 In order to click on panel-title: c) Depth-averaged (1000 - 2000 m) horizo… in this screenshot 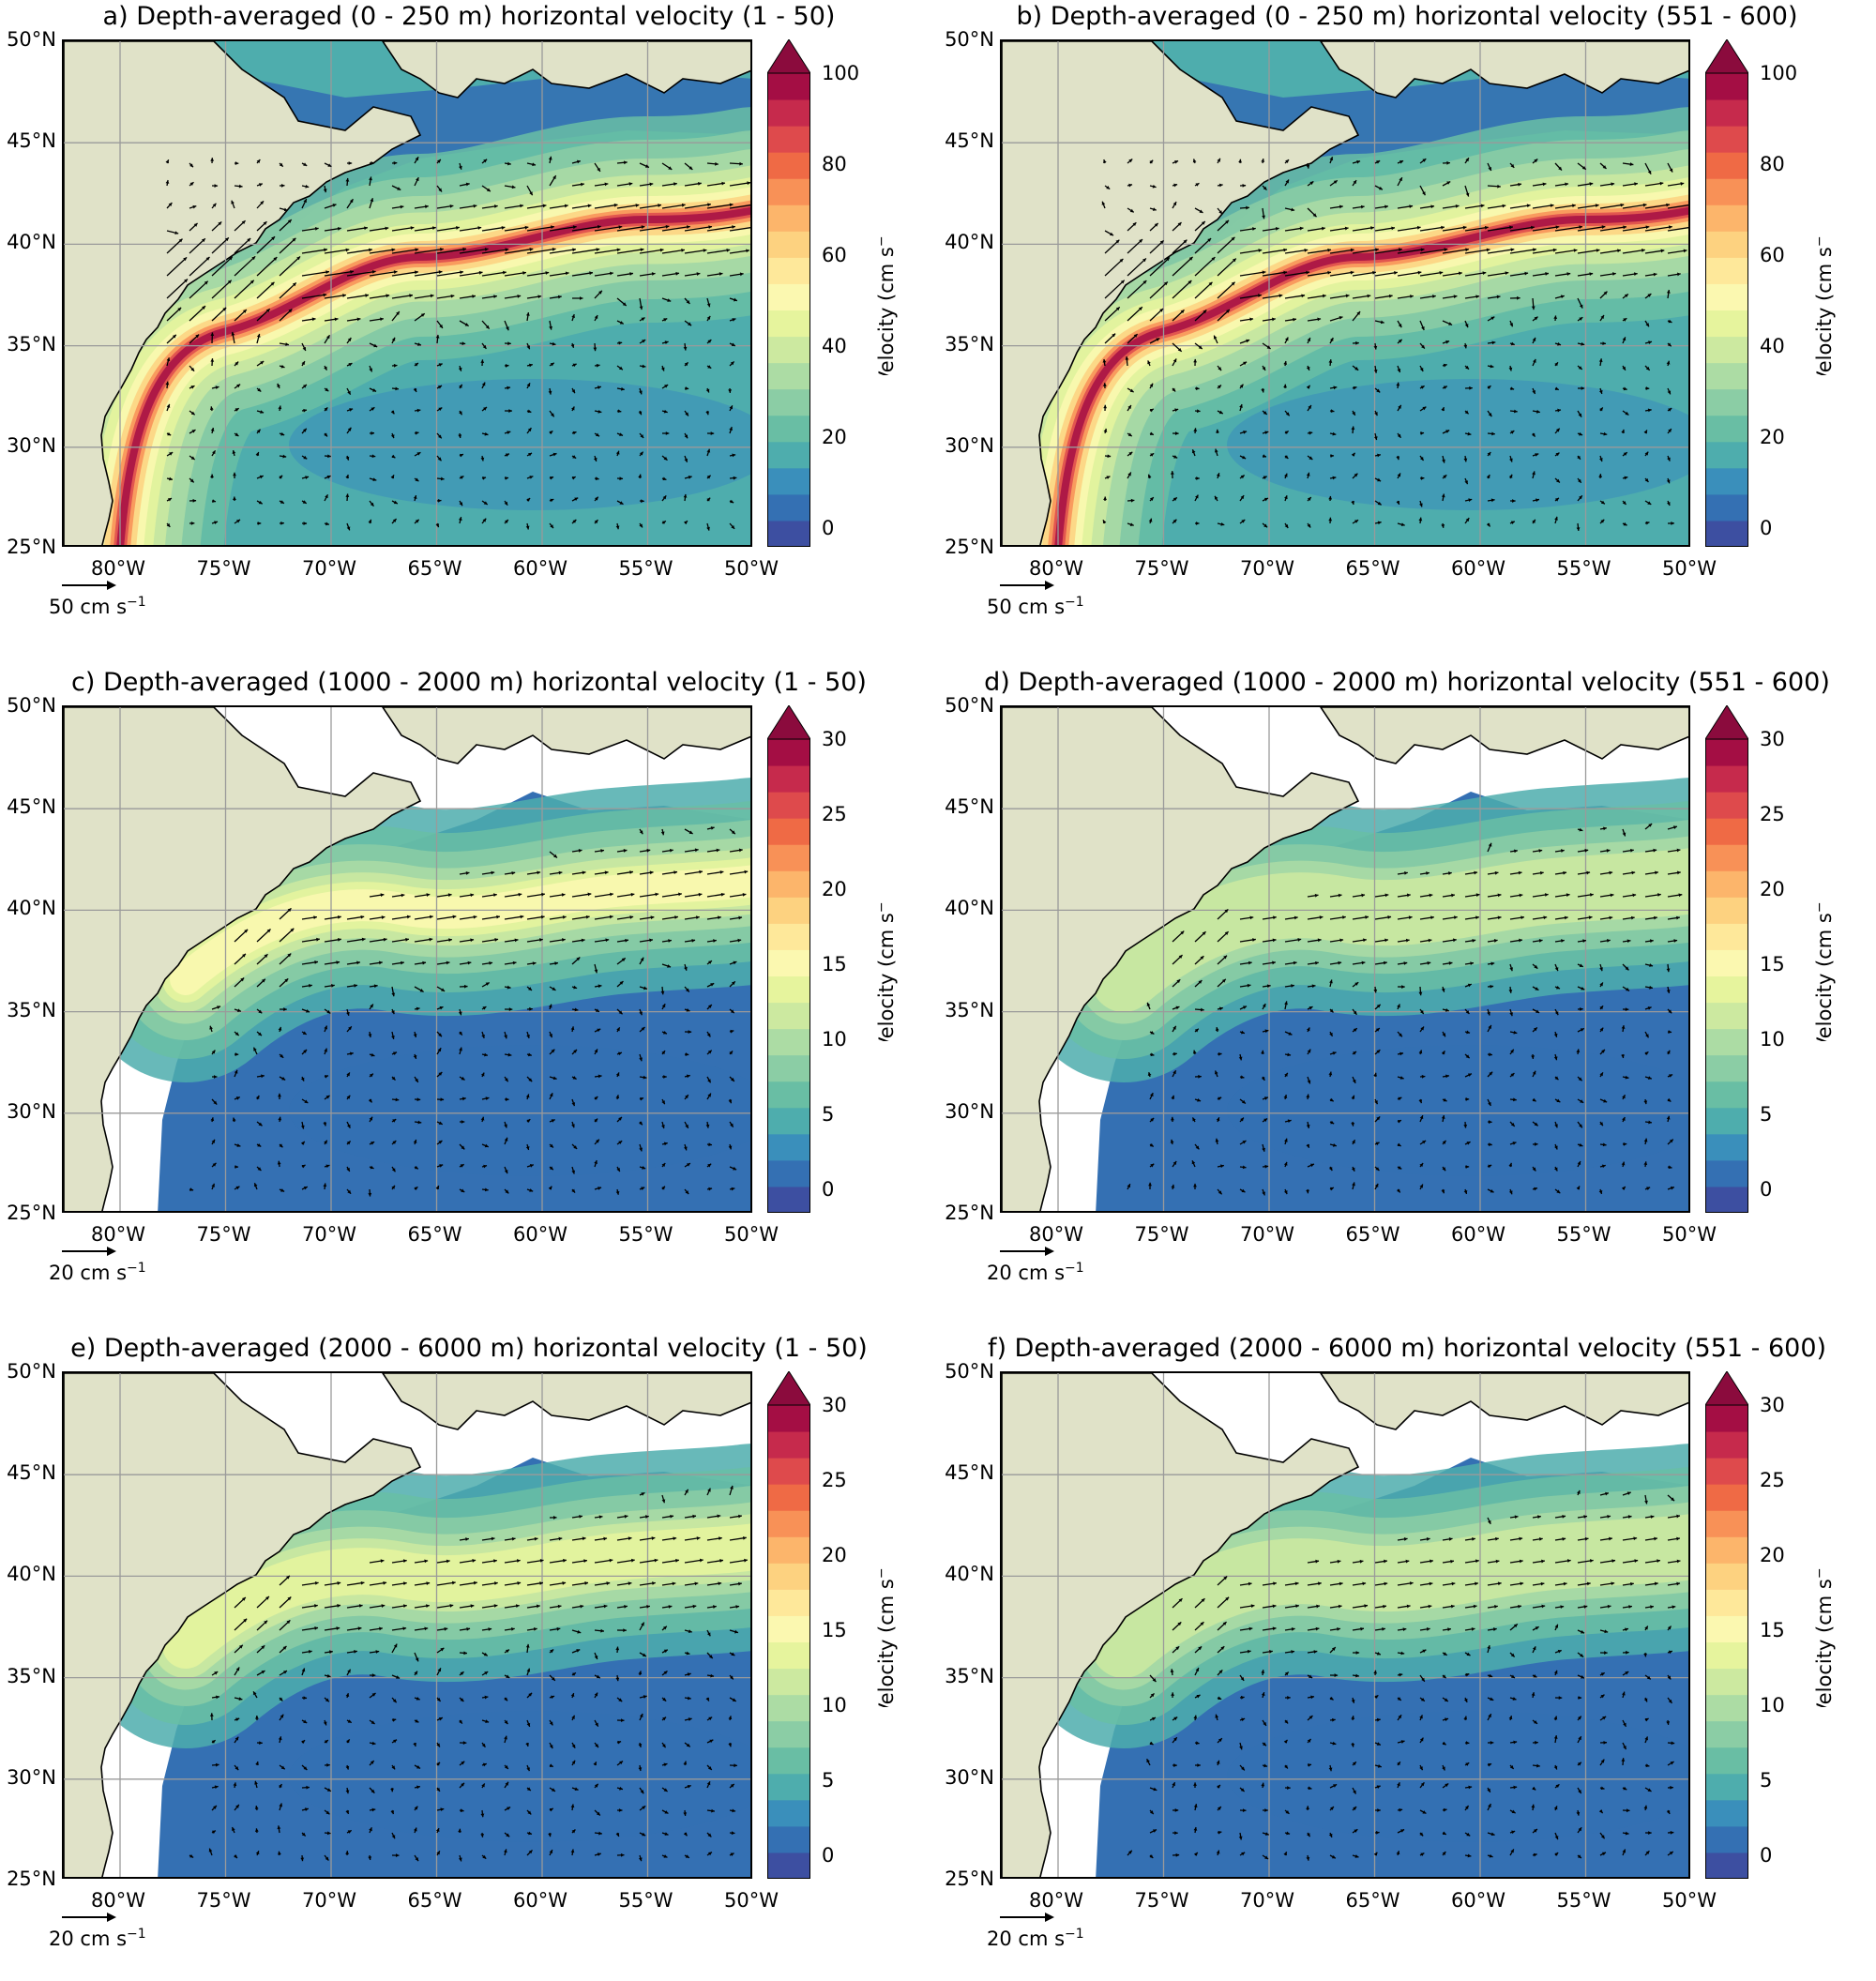, I will do `click(469, 682)`.